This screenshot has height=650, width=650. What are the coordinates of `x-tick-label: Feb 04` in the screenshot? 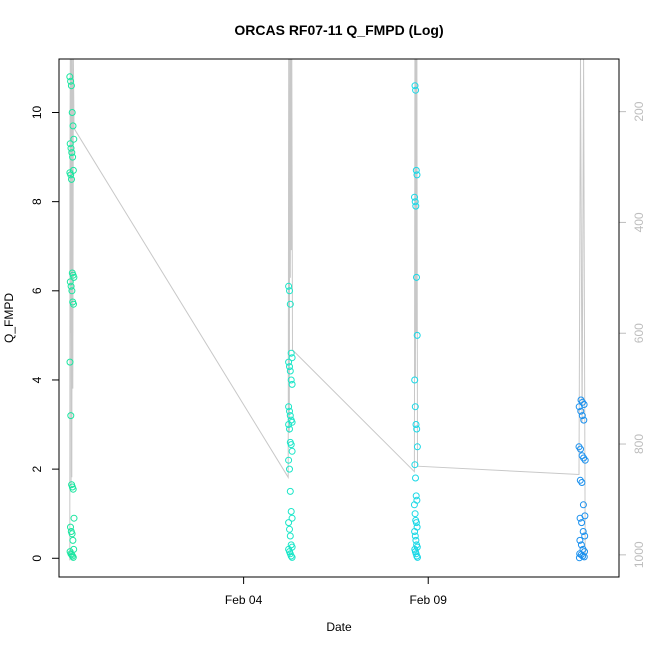 It's located at (244, 600).